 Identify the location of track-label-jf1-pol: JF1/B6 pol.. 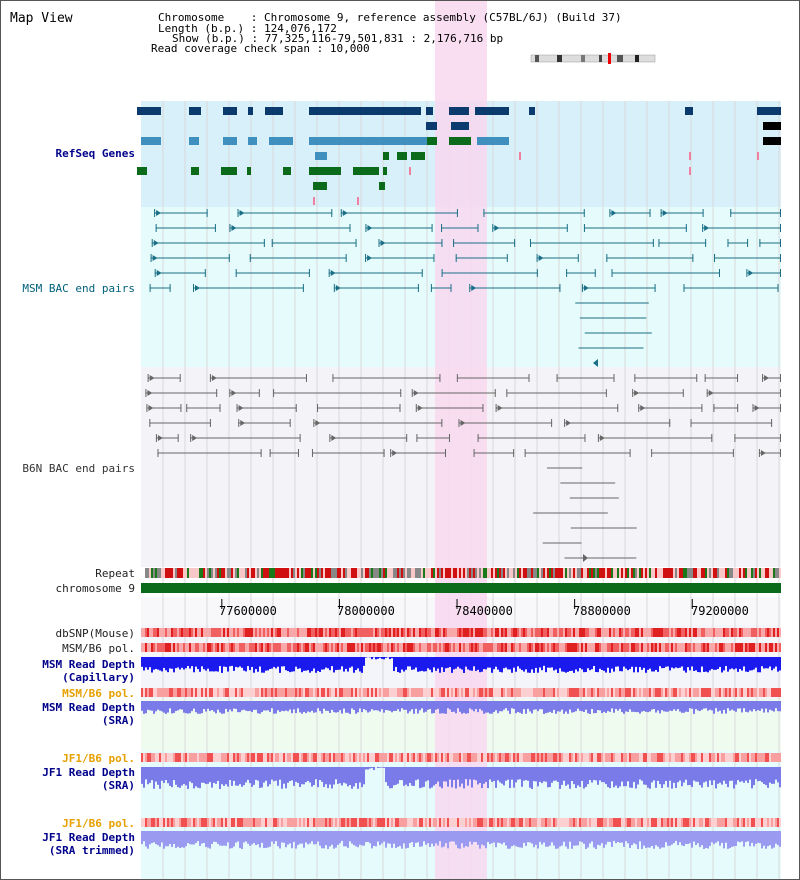
(98, 758).